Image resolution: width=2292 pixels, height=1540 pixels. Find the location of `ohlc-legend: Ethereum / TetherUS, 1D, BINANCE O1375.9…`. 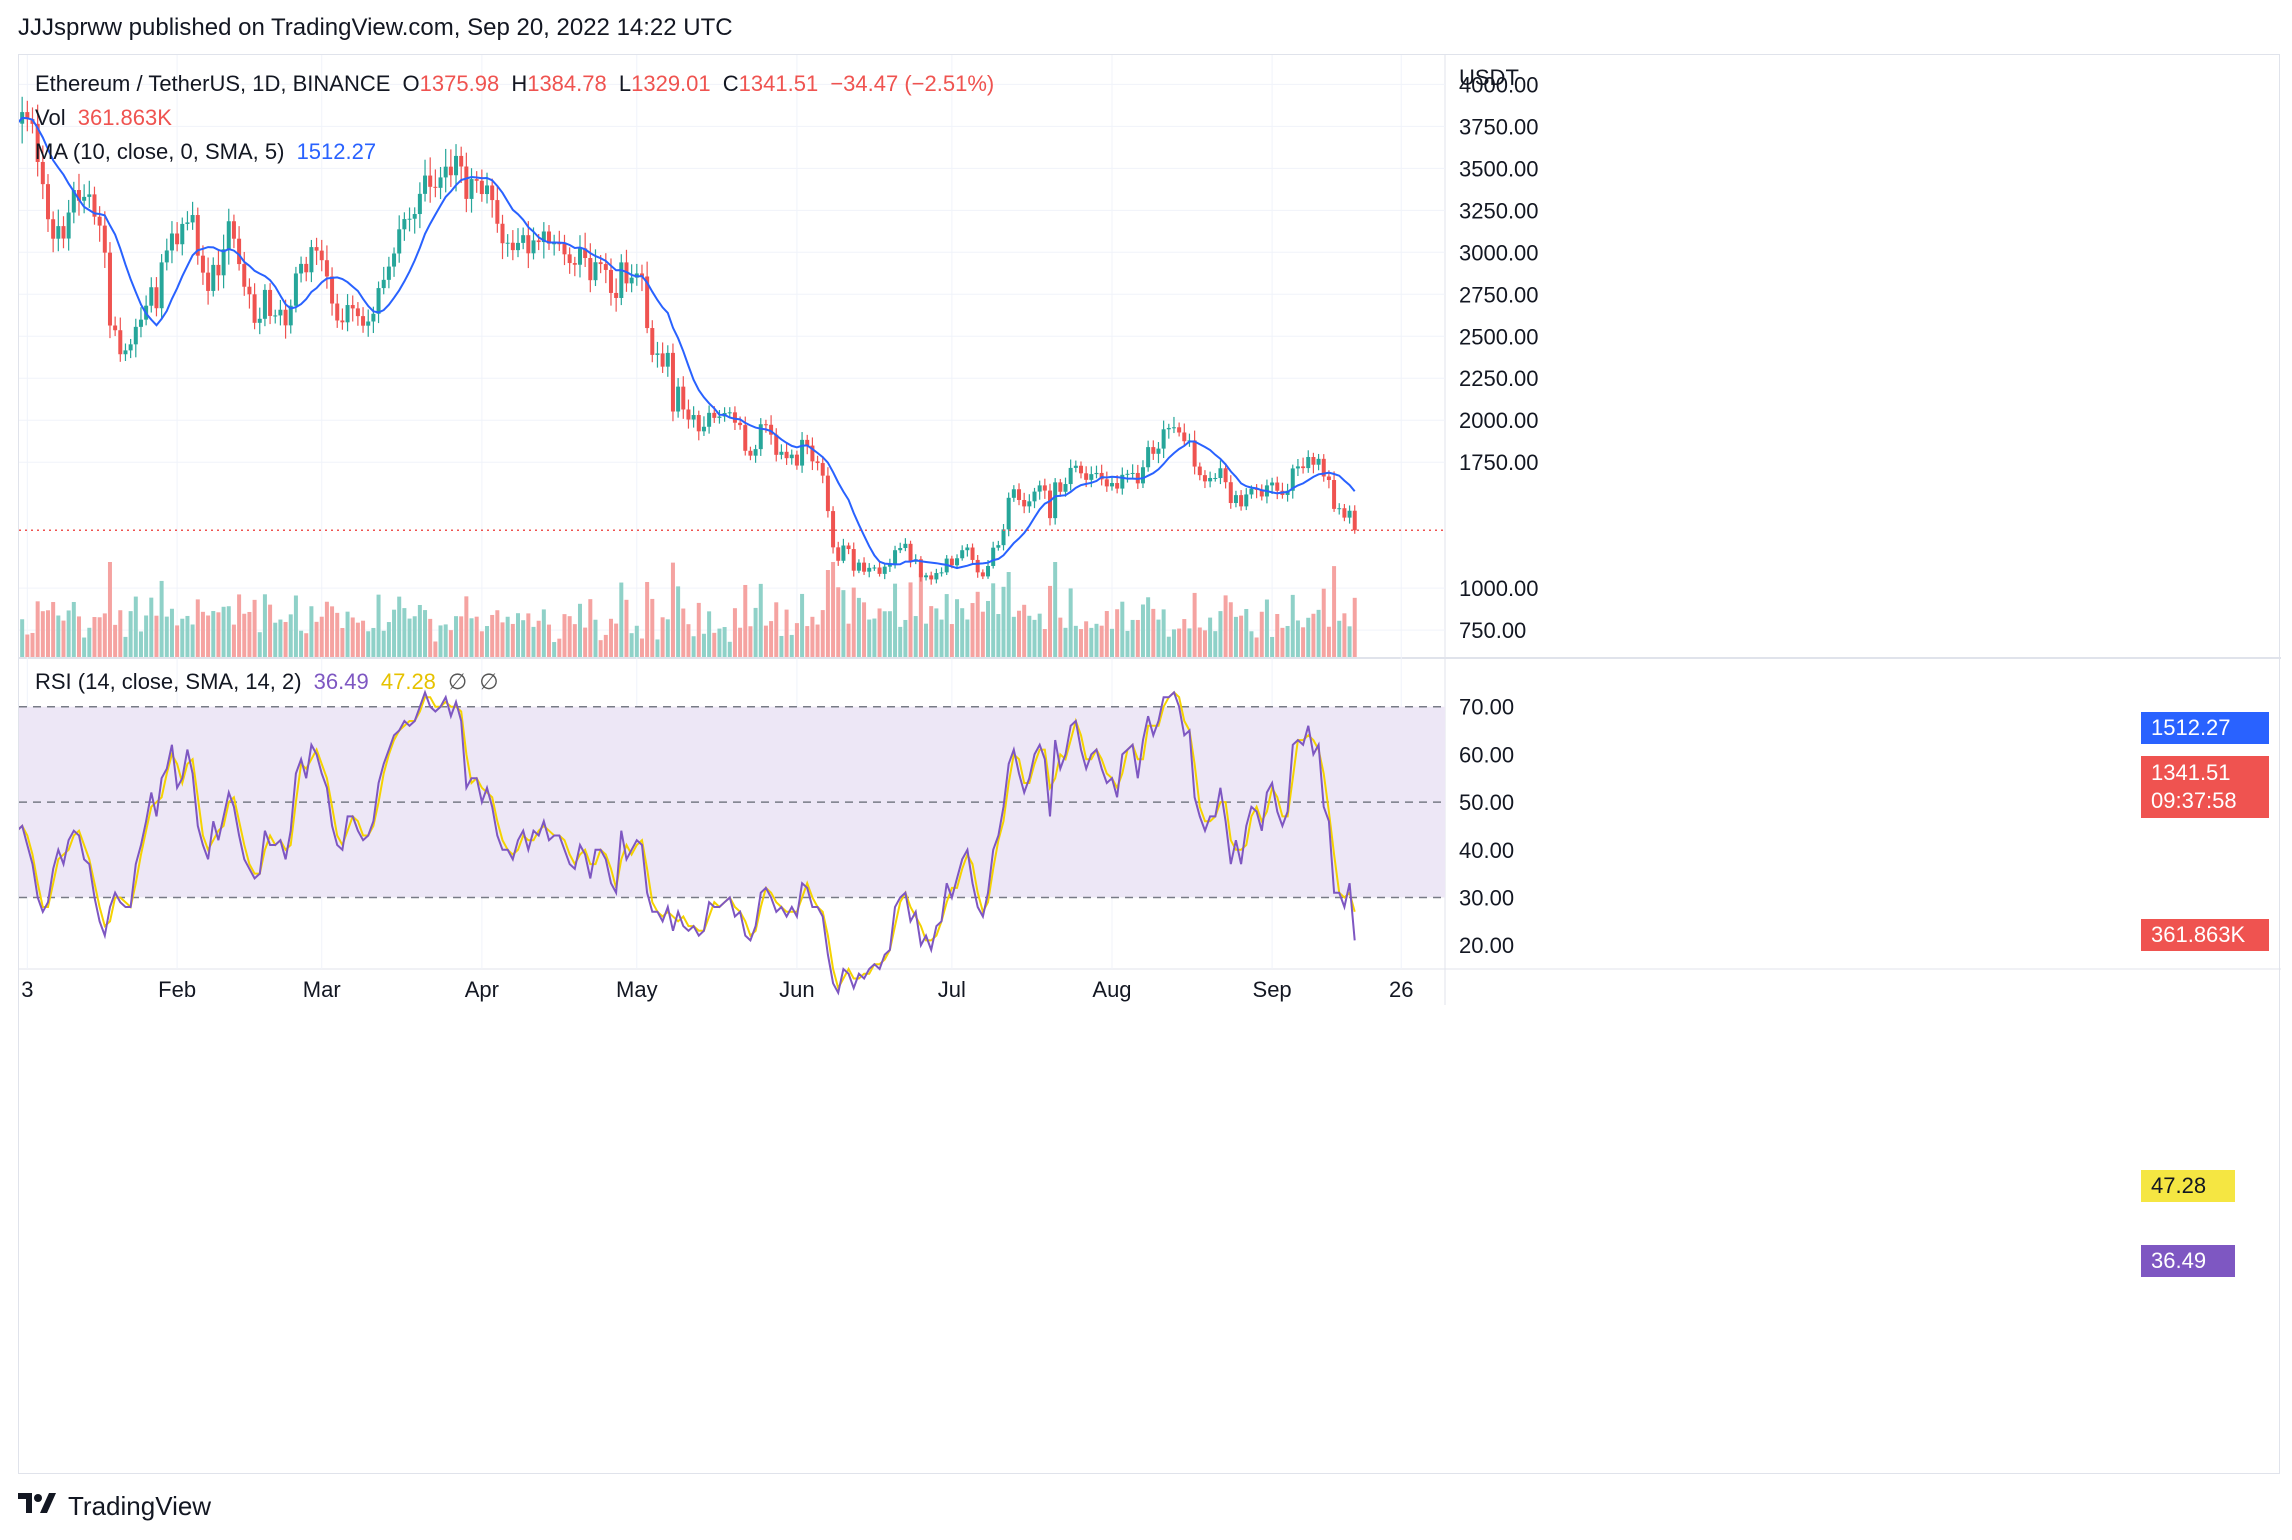

ohlc-legend: Ethereum / TetherUS, 1D, BINANCE O1375.9… is located at coordinates (517, 84).